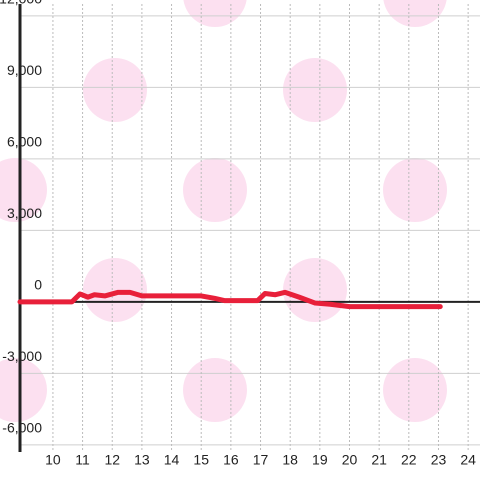 This screenshot has width=480, height=480. Describe the element at coordinates (53, 460) in the screenshot. I see `x-tick-label: 10` at that location.